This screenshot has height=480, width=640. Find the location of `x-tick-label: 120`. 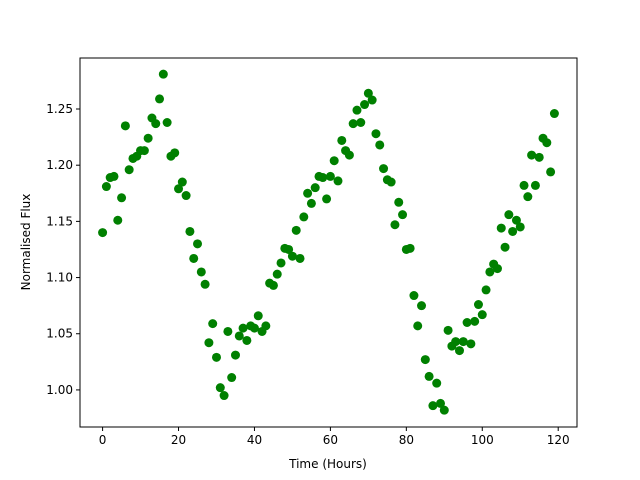

x-tick-label: 120 is located at coordinates (558, 440).